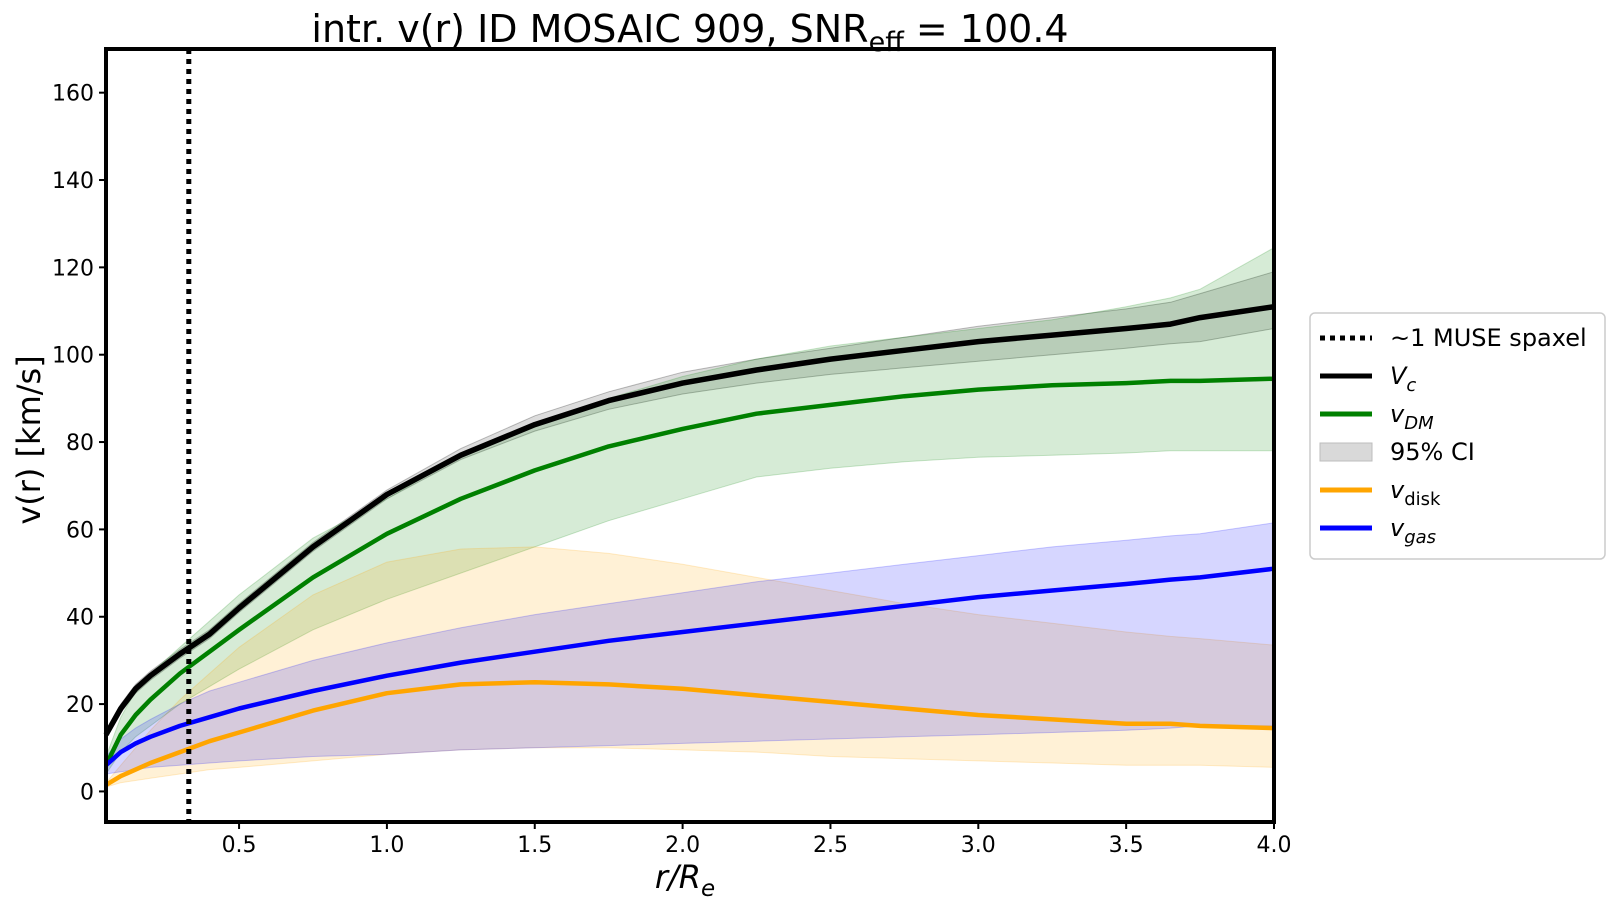  What do you see at coordinates (1488, 338) in the screenshot?
I see `legend-label-1-muse-spaxel: ~1 MUSE spaxel` at bounding box center [1488, 338].